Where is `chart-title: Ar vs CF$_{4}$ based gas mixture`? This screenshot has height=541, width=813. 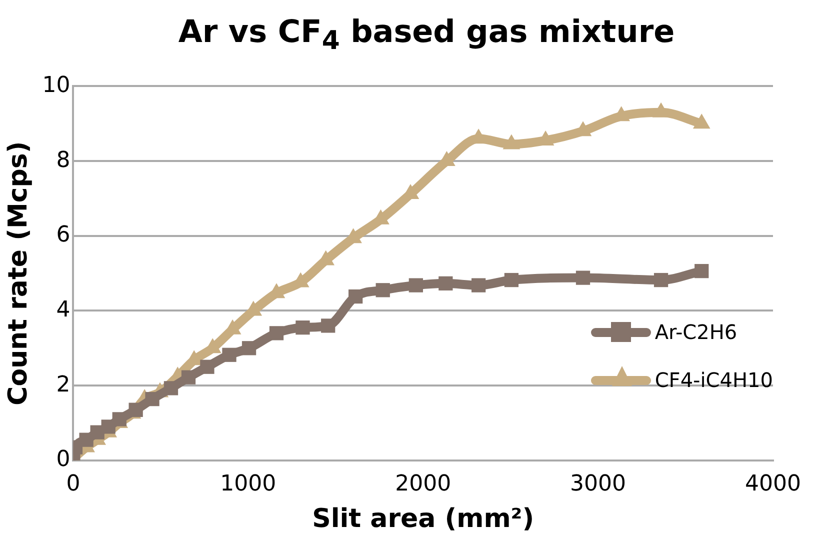 chart-title: Ar vs CF$_{4}$ based gas mixture is located at coordinates (426, 35).